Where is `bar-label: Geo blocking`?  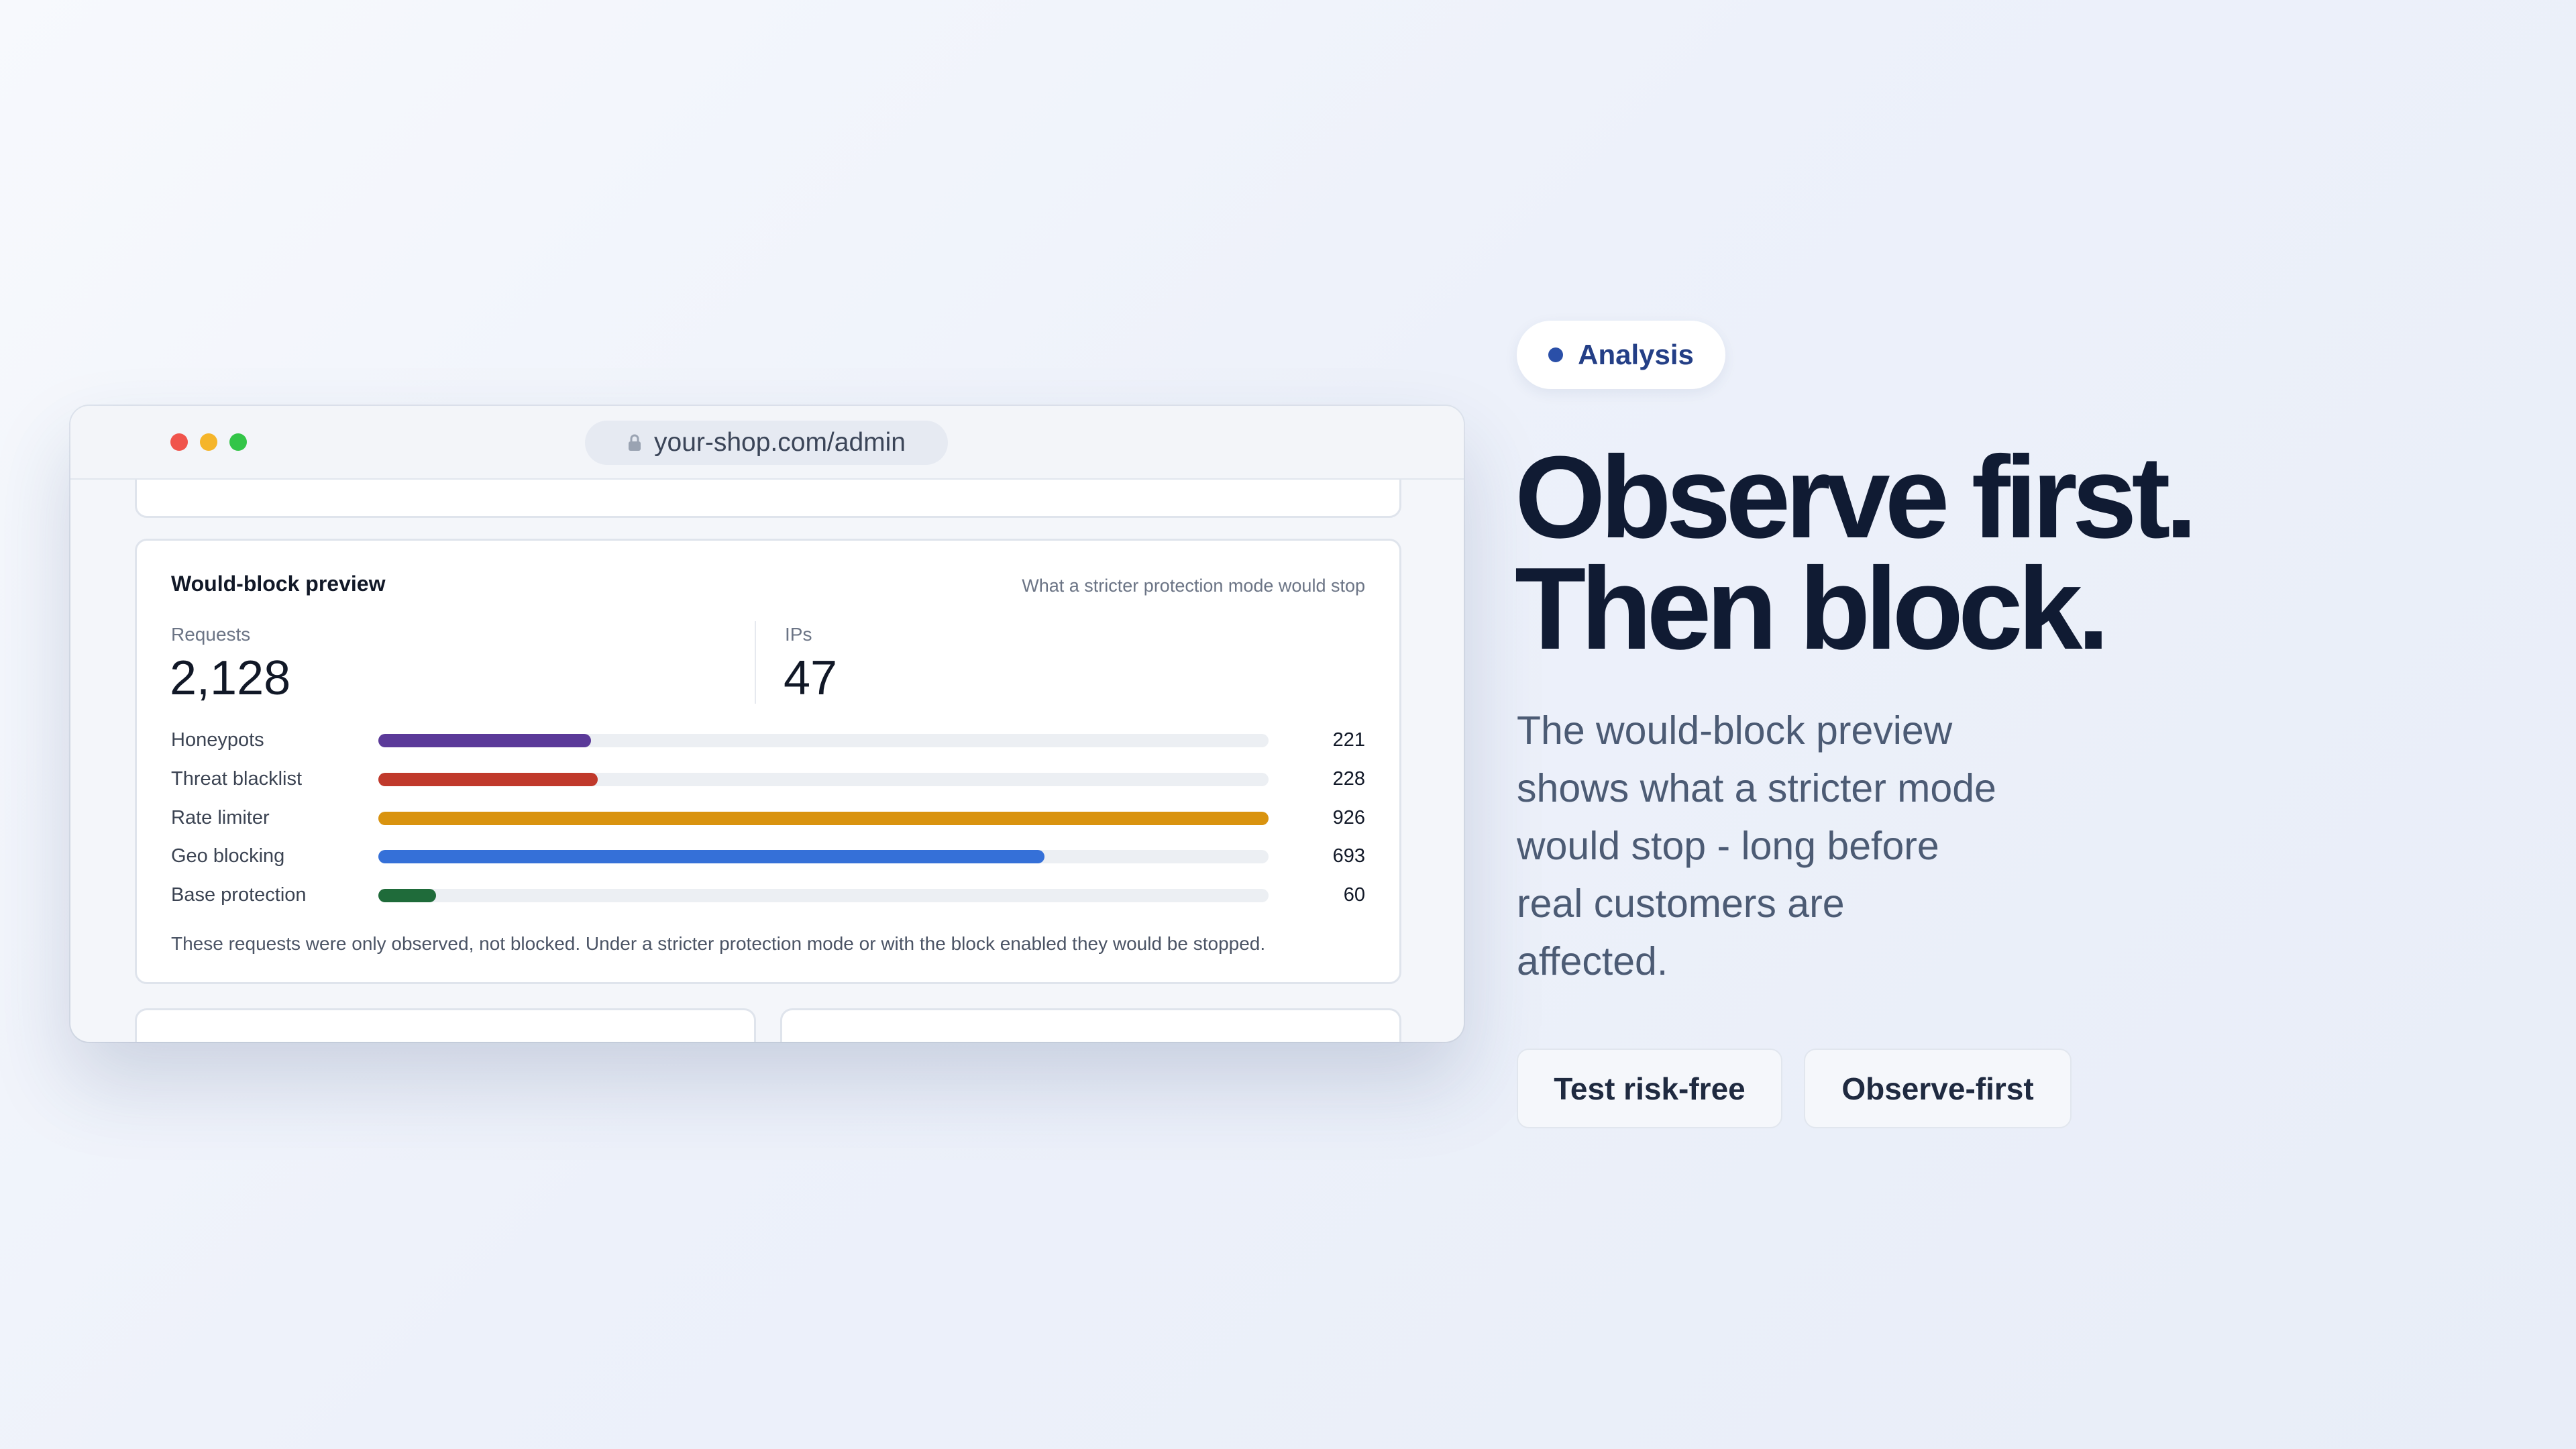 bar-label: Geo blocking is located at coordinates (228, 856).